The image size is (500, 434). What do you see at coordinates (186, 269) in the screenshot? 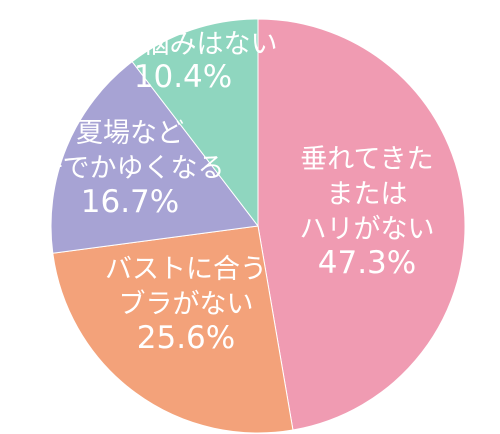
I see `slice-label-line: バストに合う` at bounding box center [186, 269].